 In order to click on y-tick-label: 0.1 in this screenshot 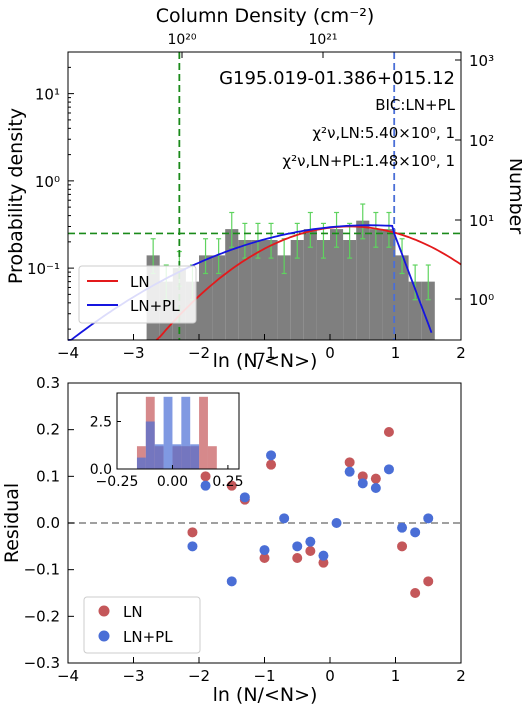, I will do `click(48, 476)`.